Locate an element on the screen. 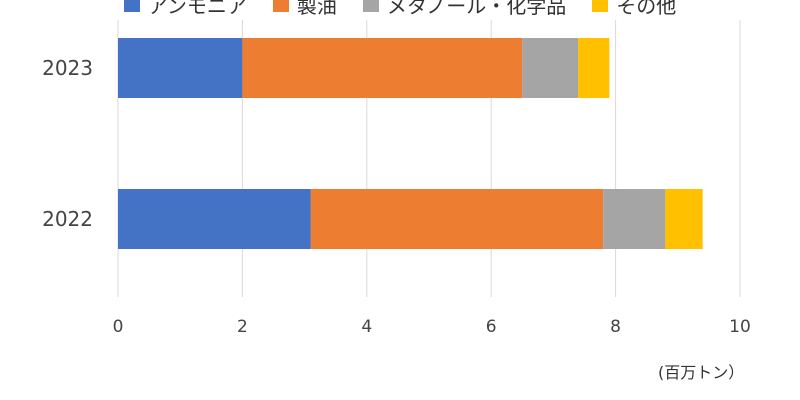  category-label: 2023 is located at coordinates (67, 68).